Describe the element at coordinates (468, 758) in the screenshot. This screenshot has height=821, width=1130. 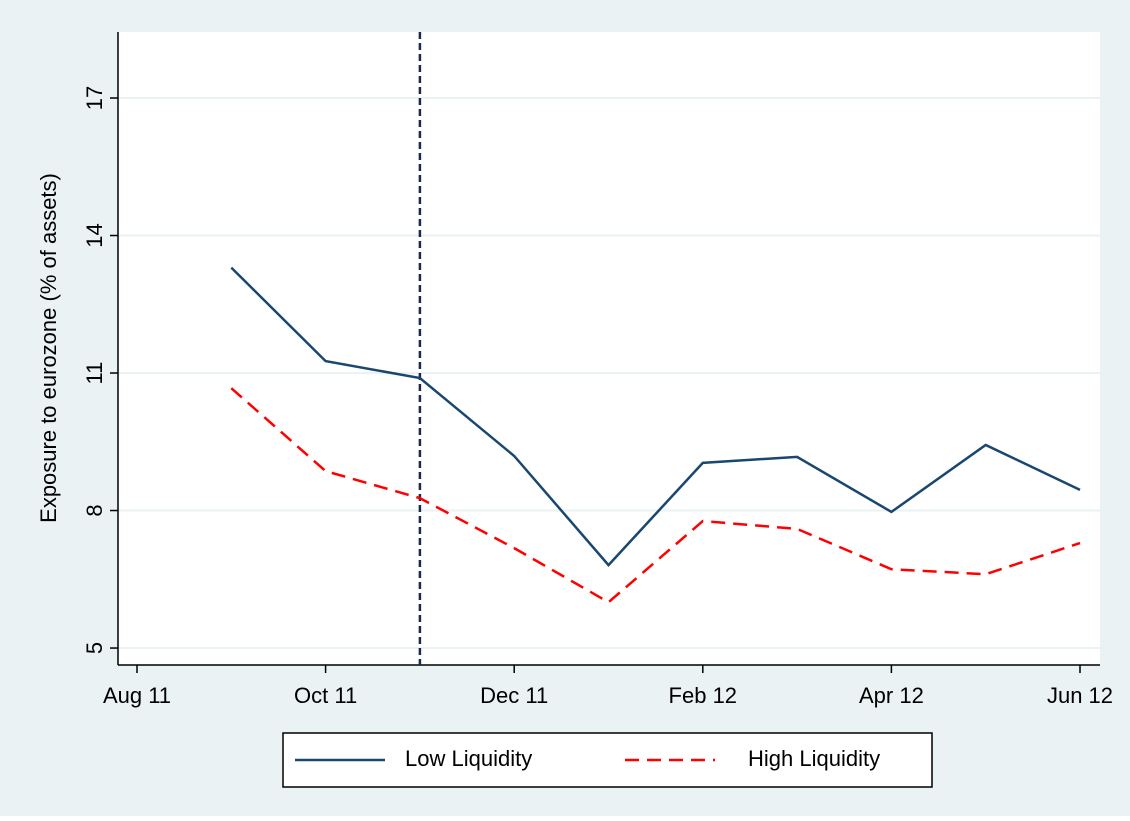
I see `legend-label: Low Liquidity` at that location.